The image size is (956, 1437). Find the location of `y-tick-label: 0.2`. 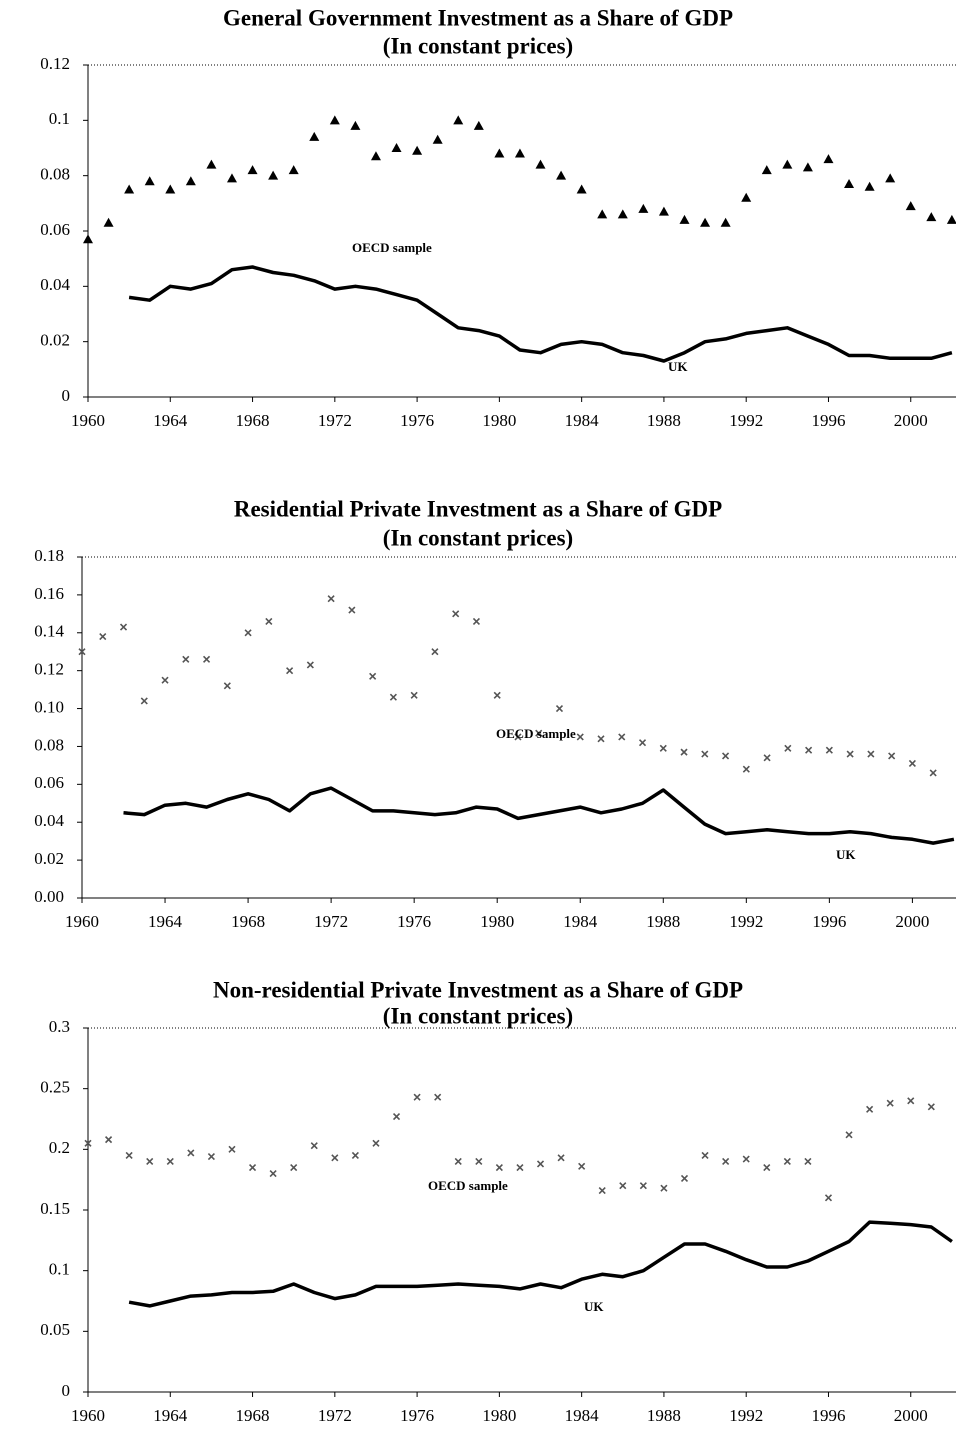

y-tick-label: 0.2 is located at coordinates (59, 1147).